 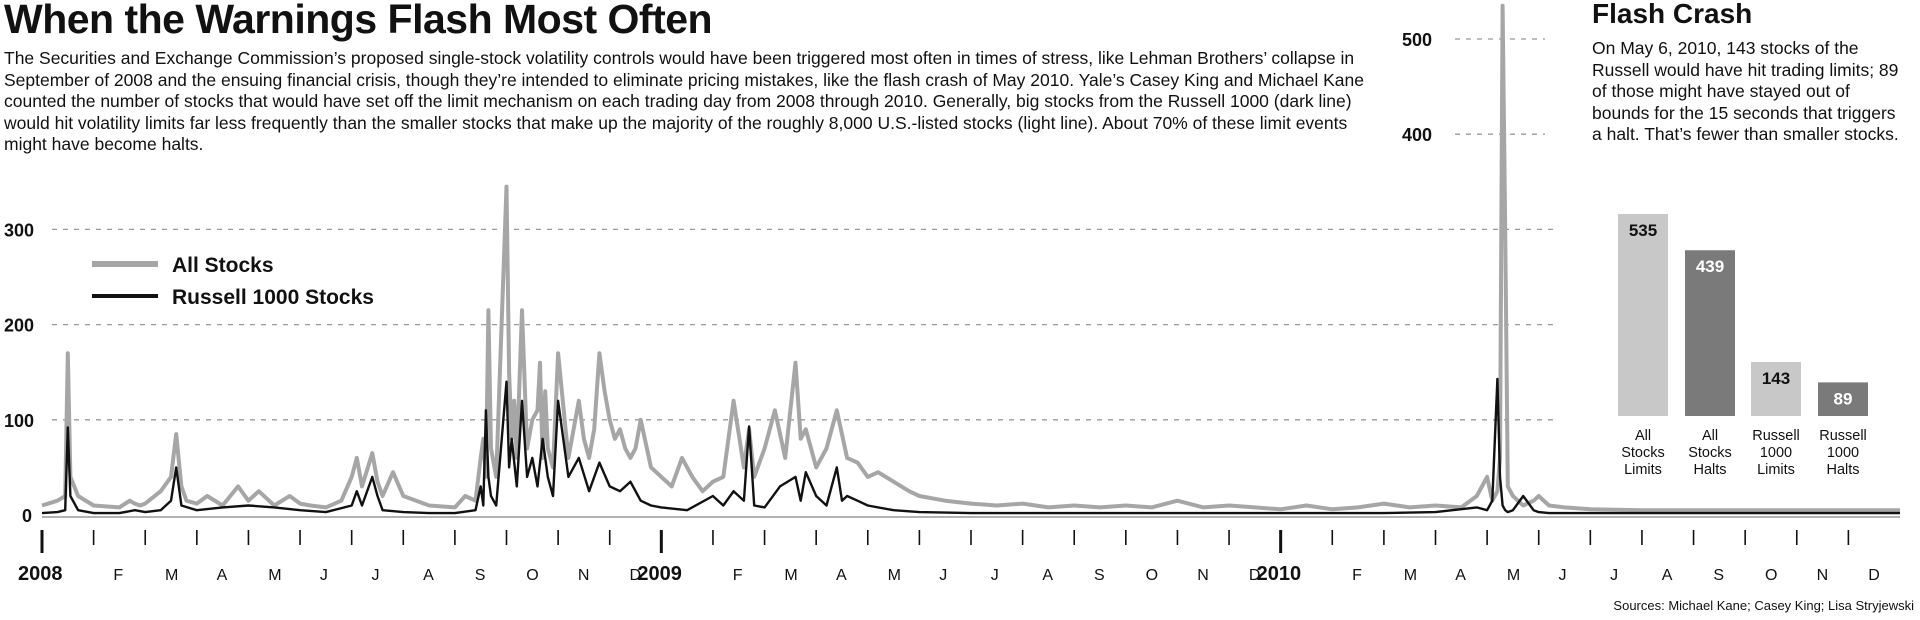 What do you see at coordinates (1672, 14) in the screenshot?
I see `sidebar-title: Flash Crash` at bounding box center [1672, 14].